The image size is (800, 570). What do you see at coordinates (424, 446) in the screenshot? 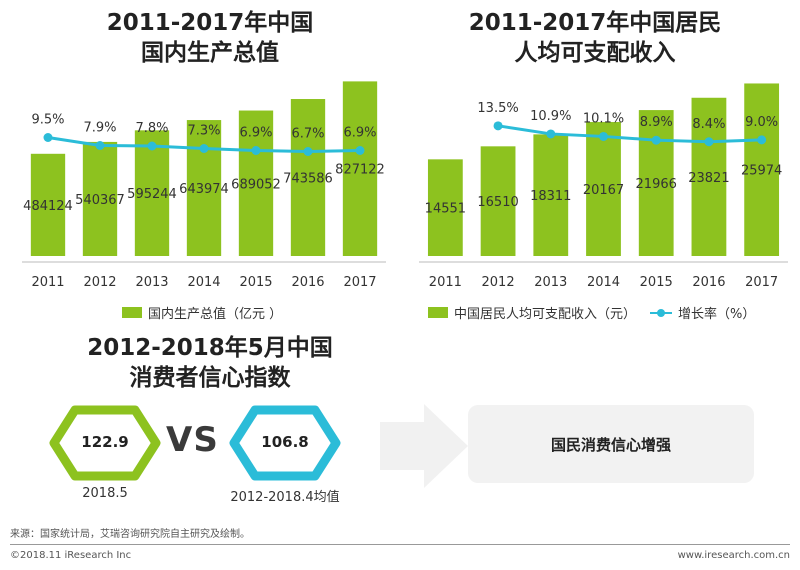
I see `right-arrow-icon` at bounding box center [424, 446].